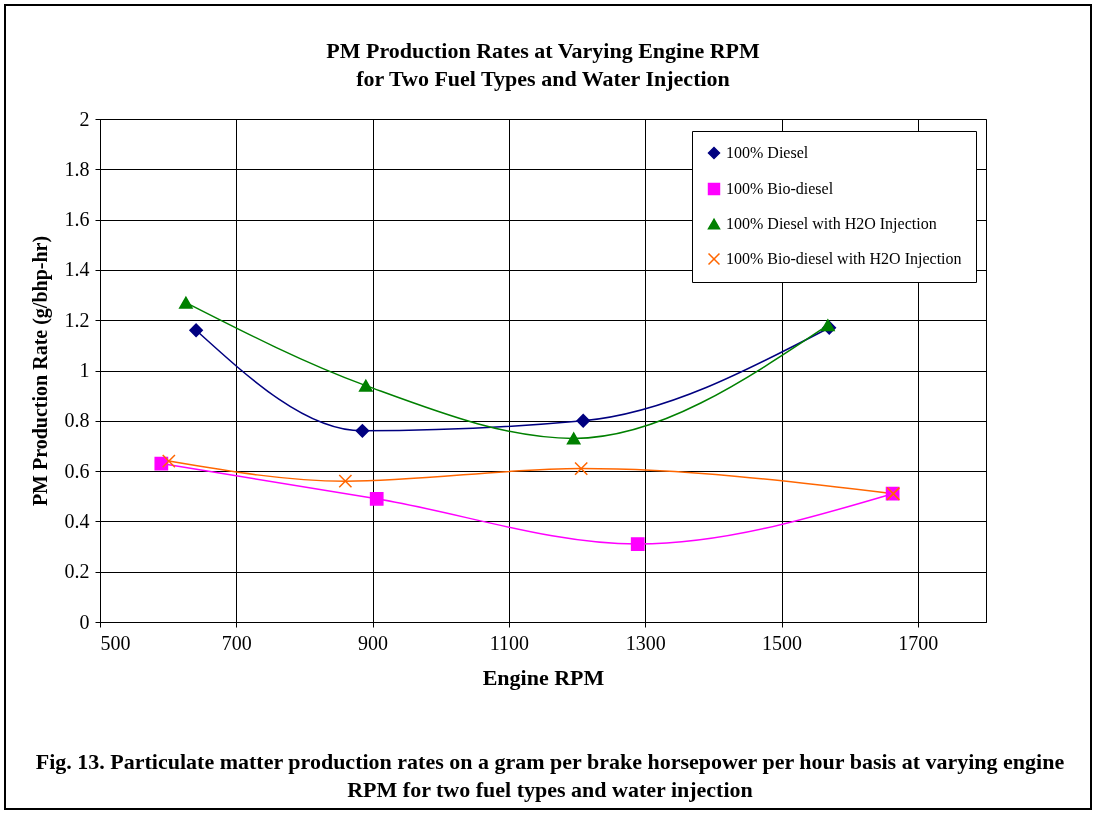  Describe the element at coordinates (115, 642) in the screenshot. I see `x-tick-label: 500` at that location.